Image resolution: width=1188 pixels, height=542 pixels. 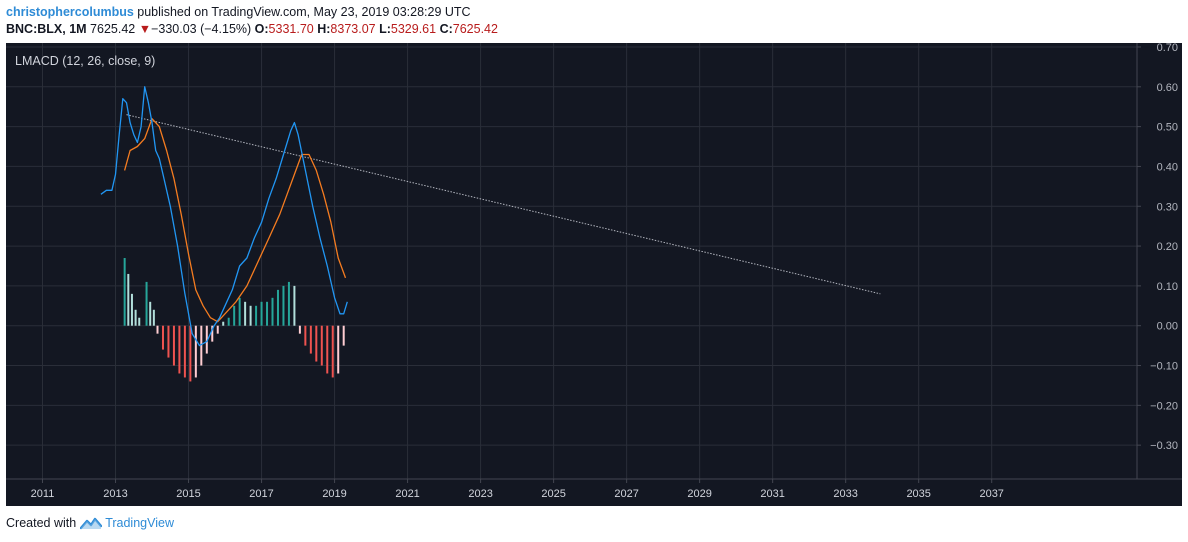 What do you see at coordinates (261, 494) in the screenshot?
I see `x-tick-label: 2017` at bounding box center [261, 494].